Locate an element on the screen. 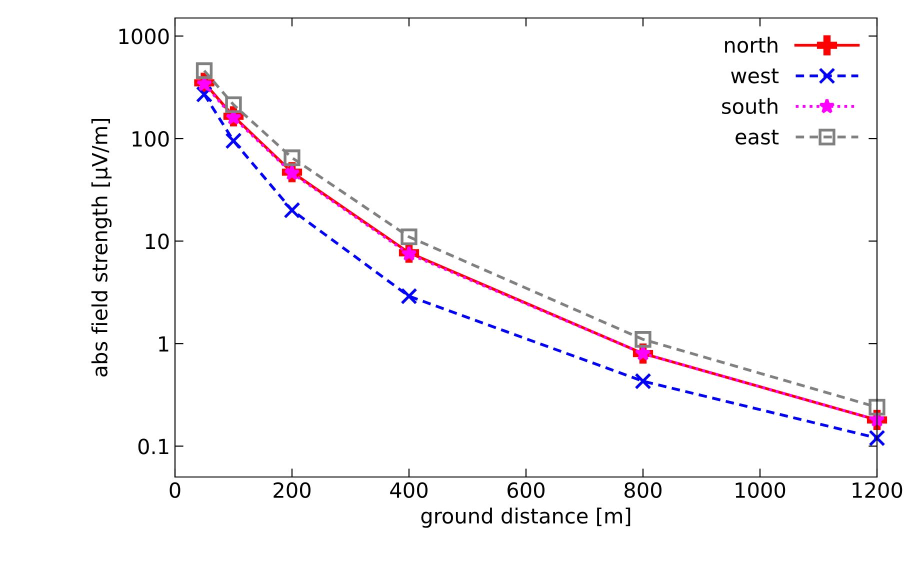 The height and width of the screenshot is (567, 920). x-tick-label: 800 is located at coordinates (643, 490).